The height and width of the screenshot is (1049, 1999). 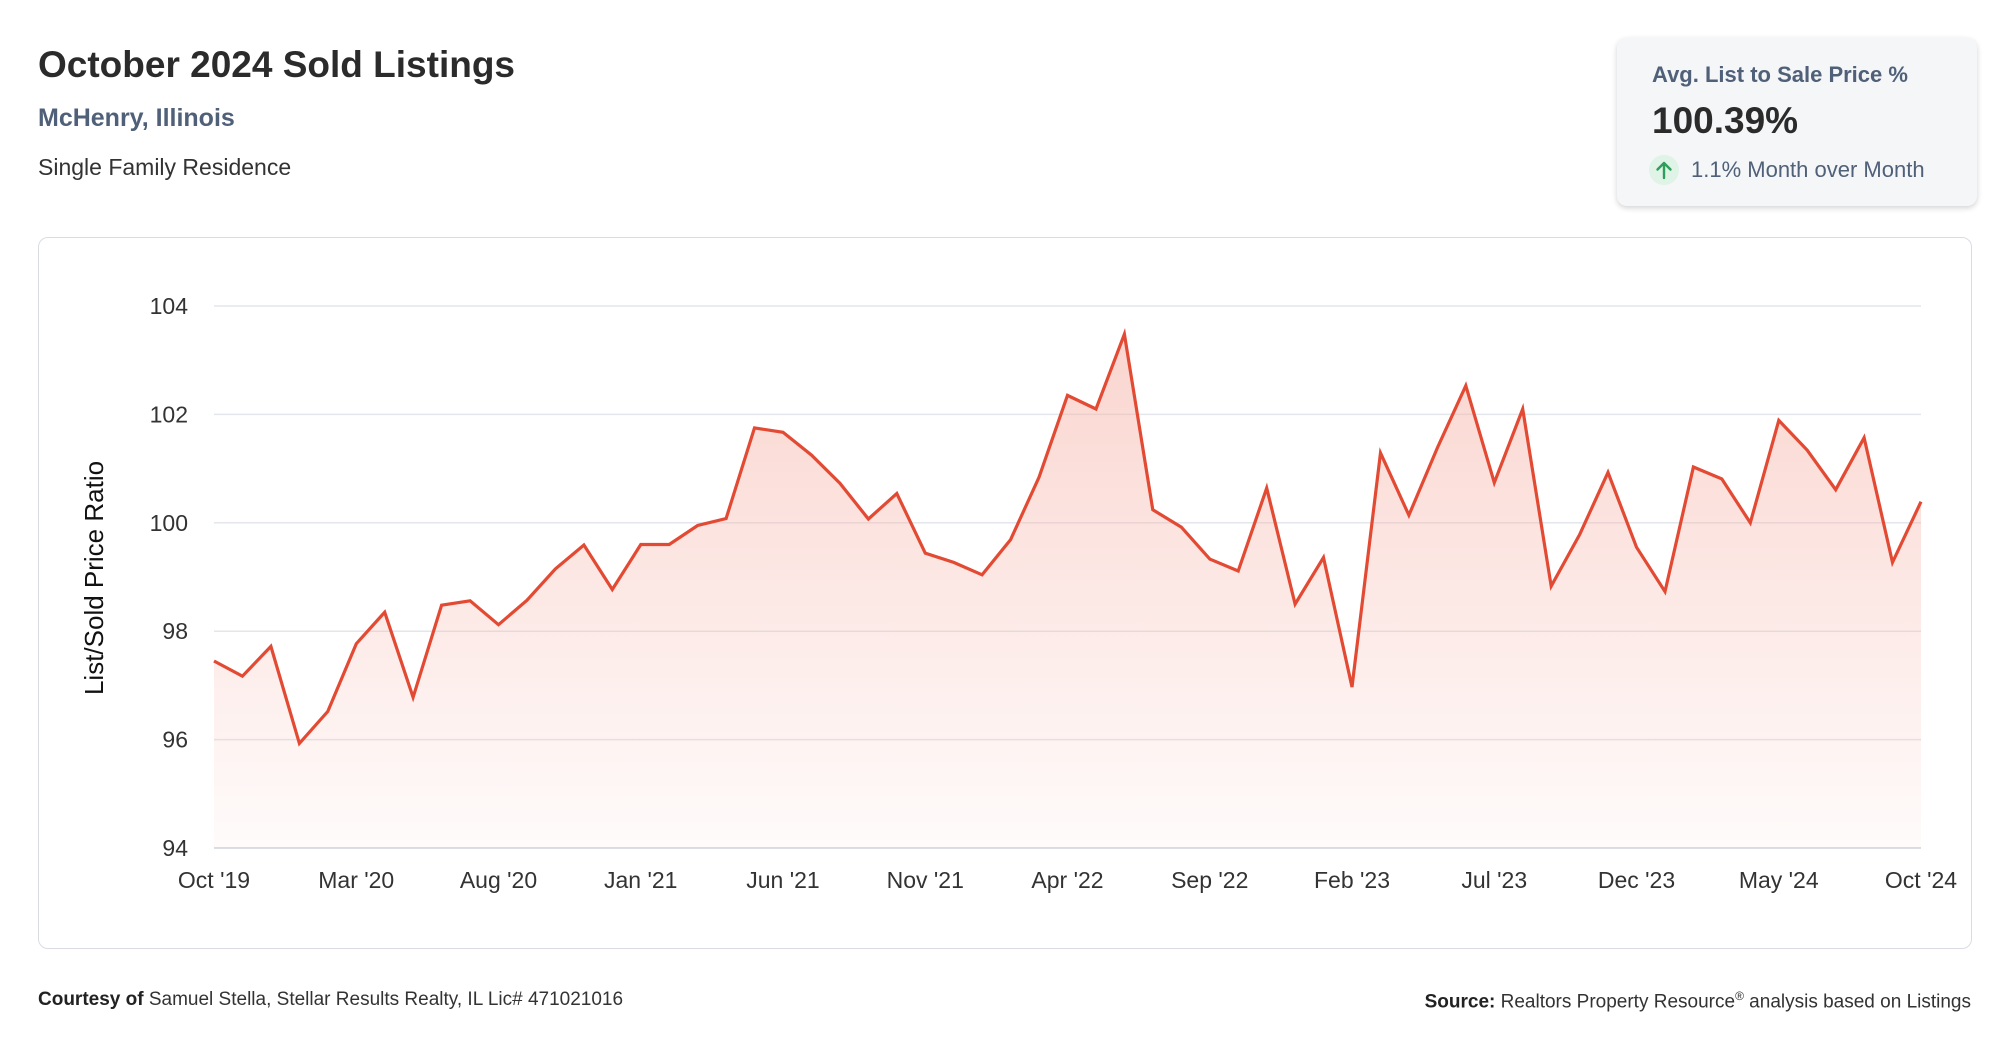 What do you see at coordinates (175, 740) in the screenshot?
I see `y-tick-label: 96` at bounding box center [175, 740].